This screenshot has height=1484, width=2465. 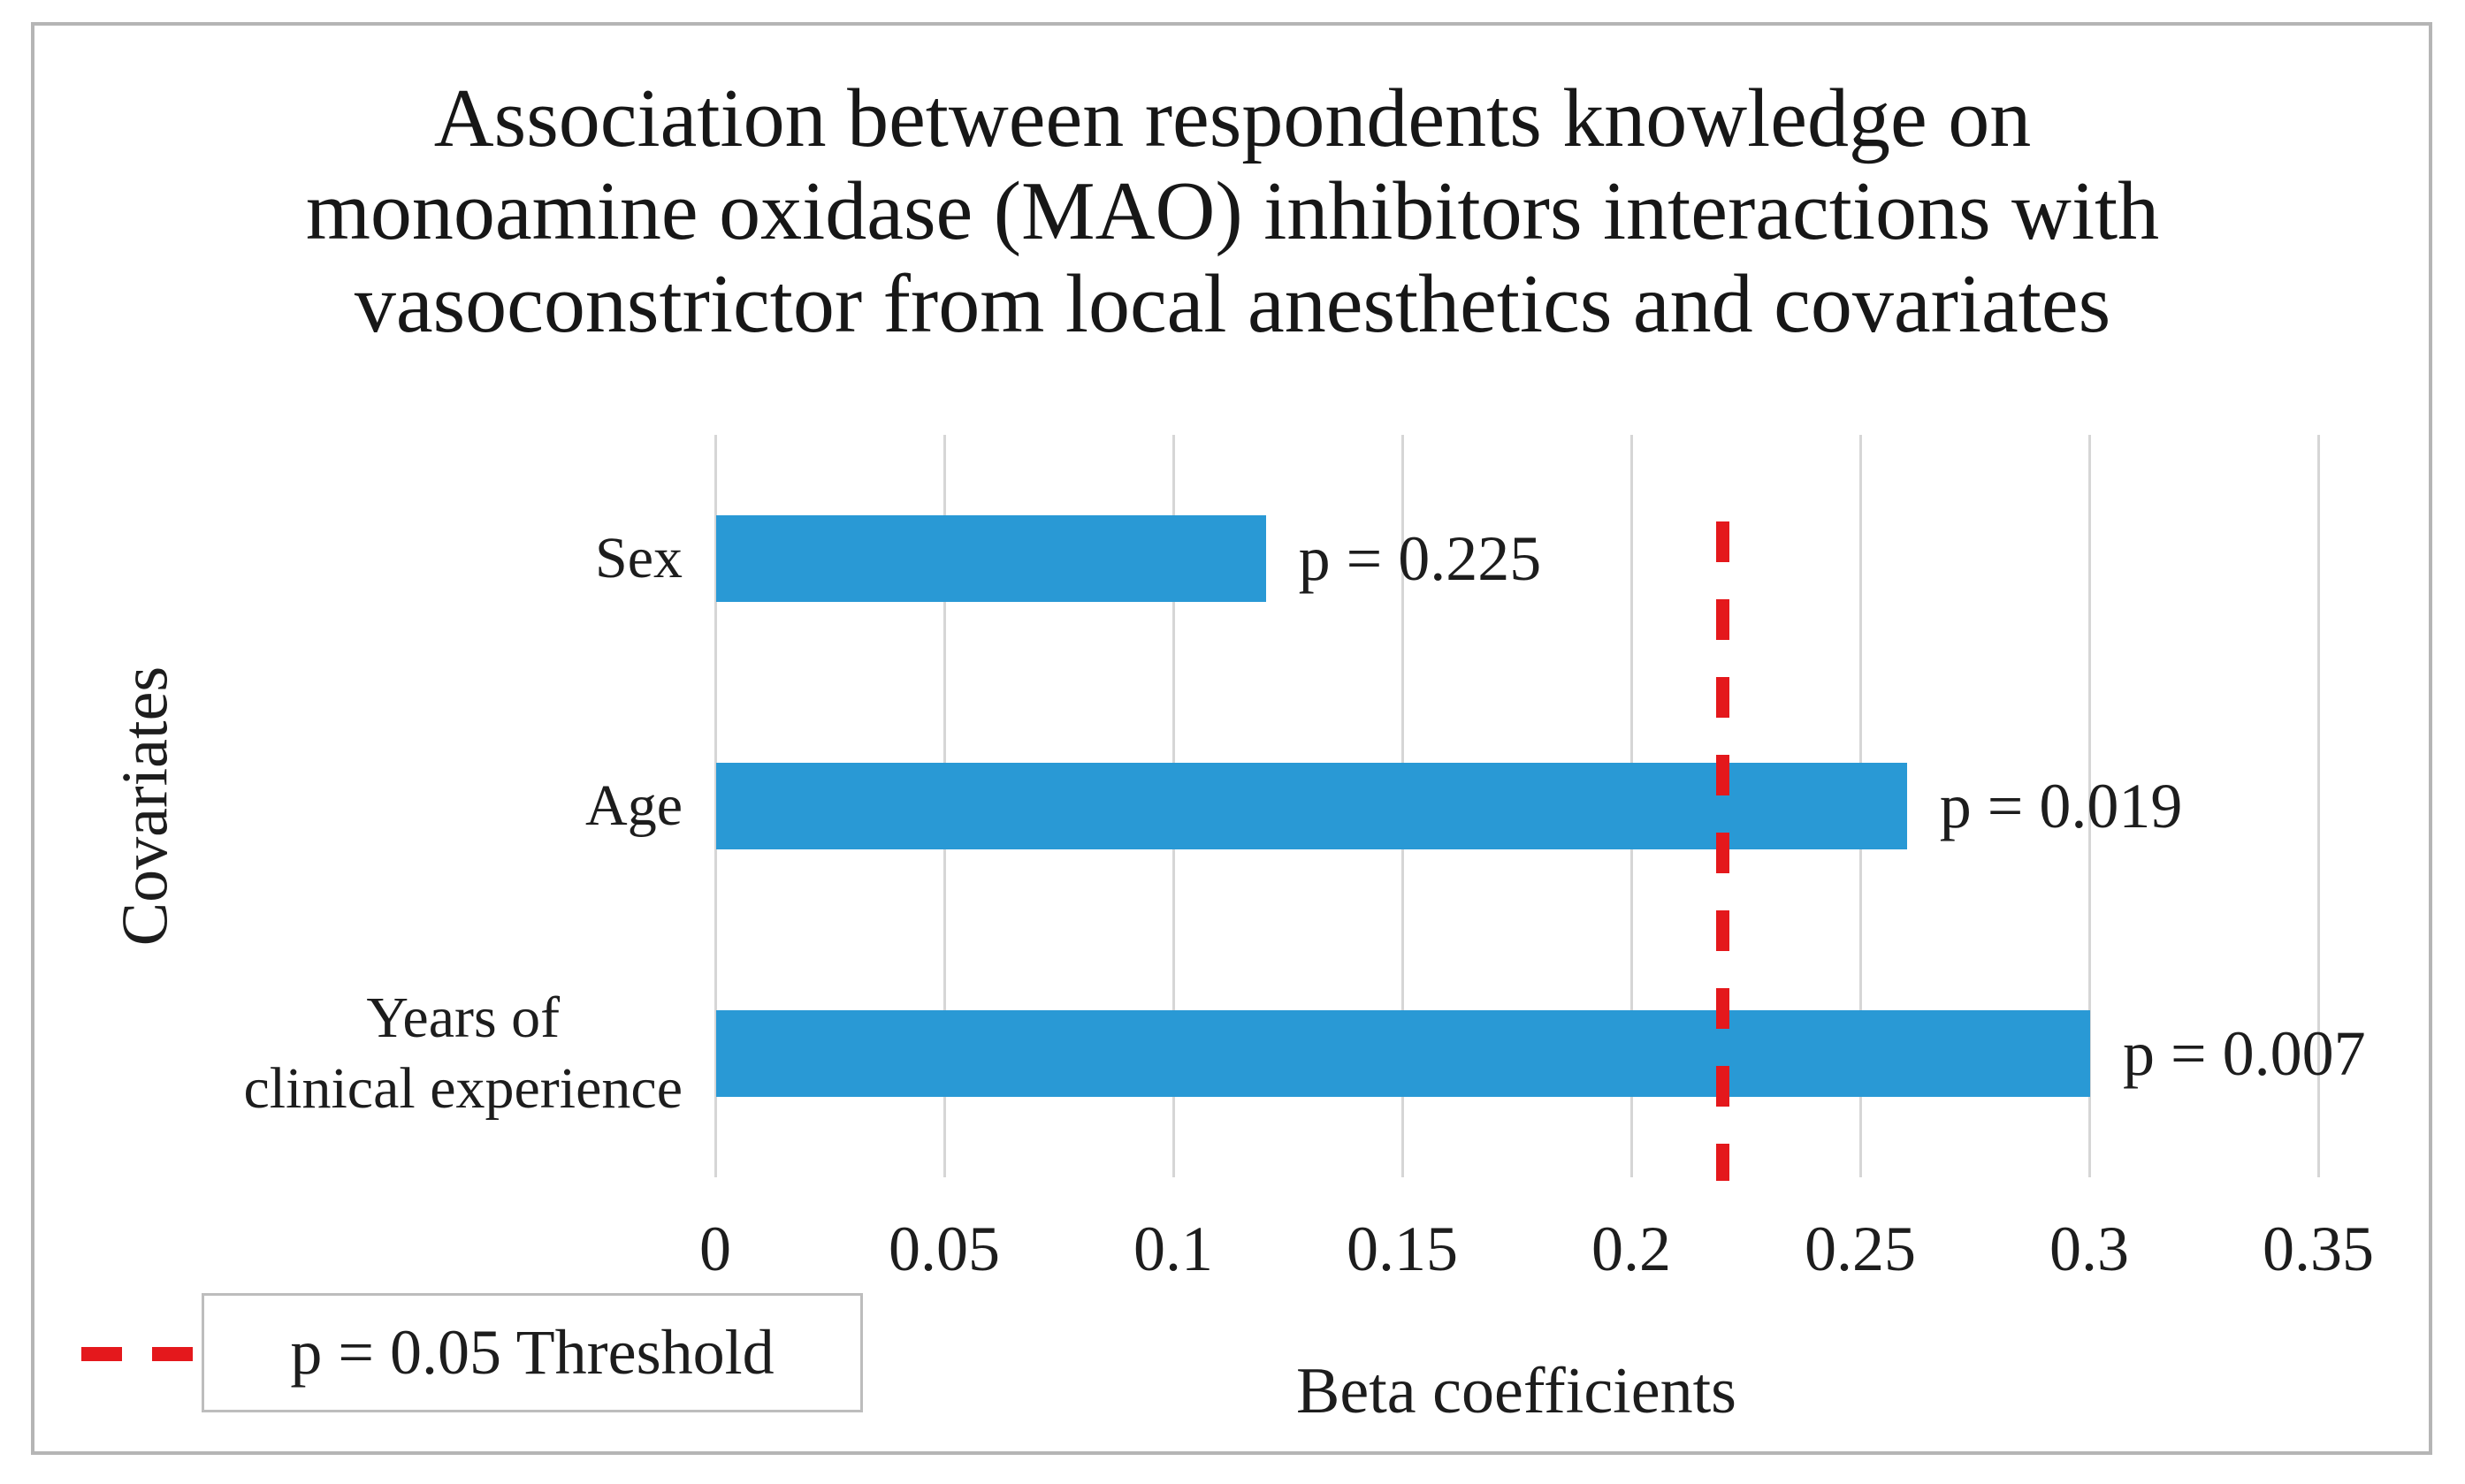 I want to click on gridline-x-0.35, so click(x=2318, y=806).